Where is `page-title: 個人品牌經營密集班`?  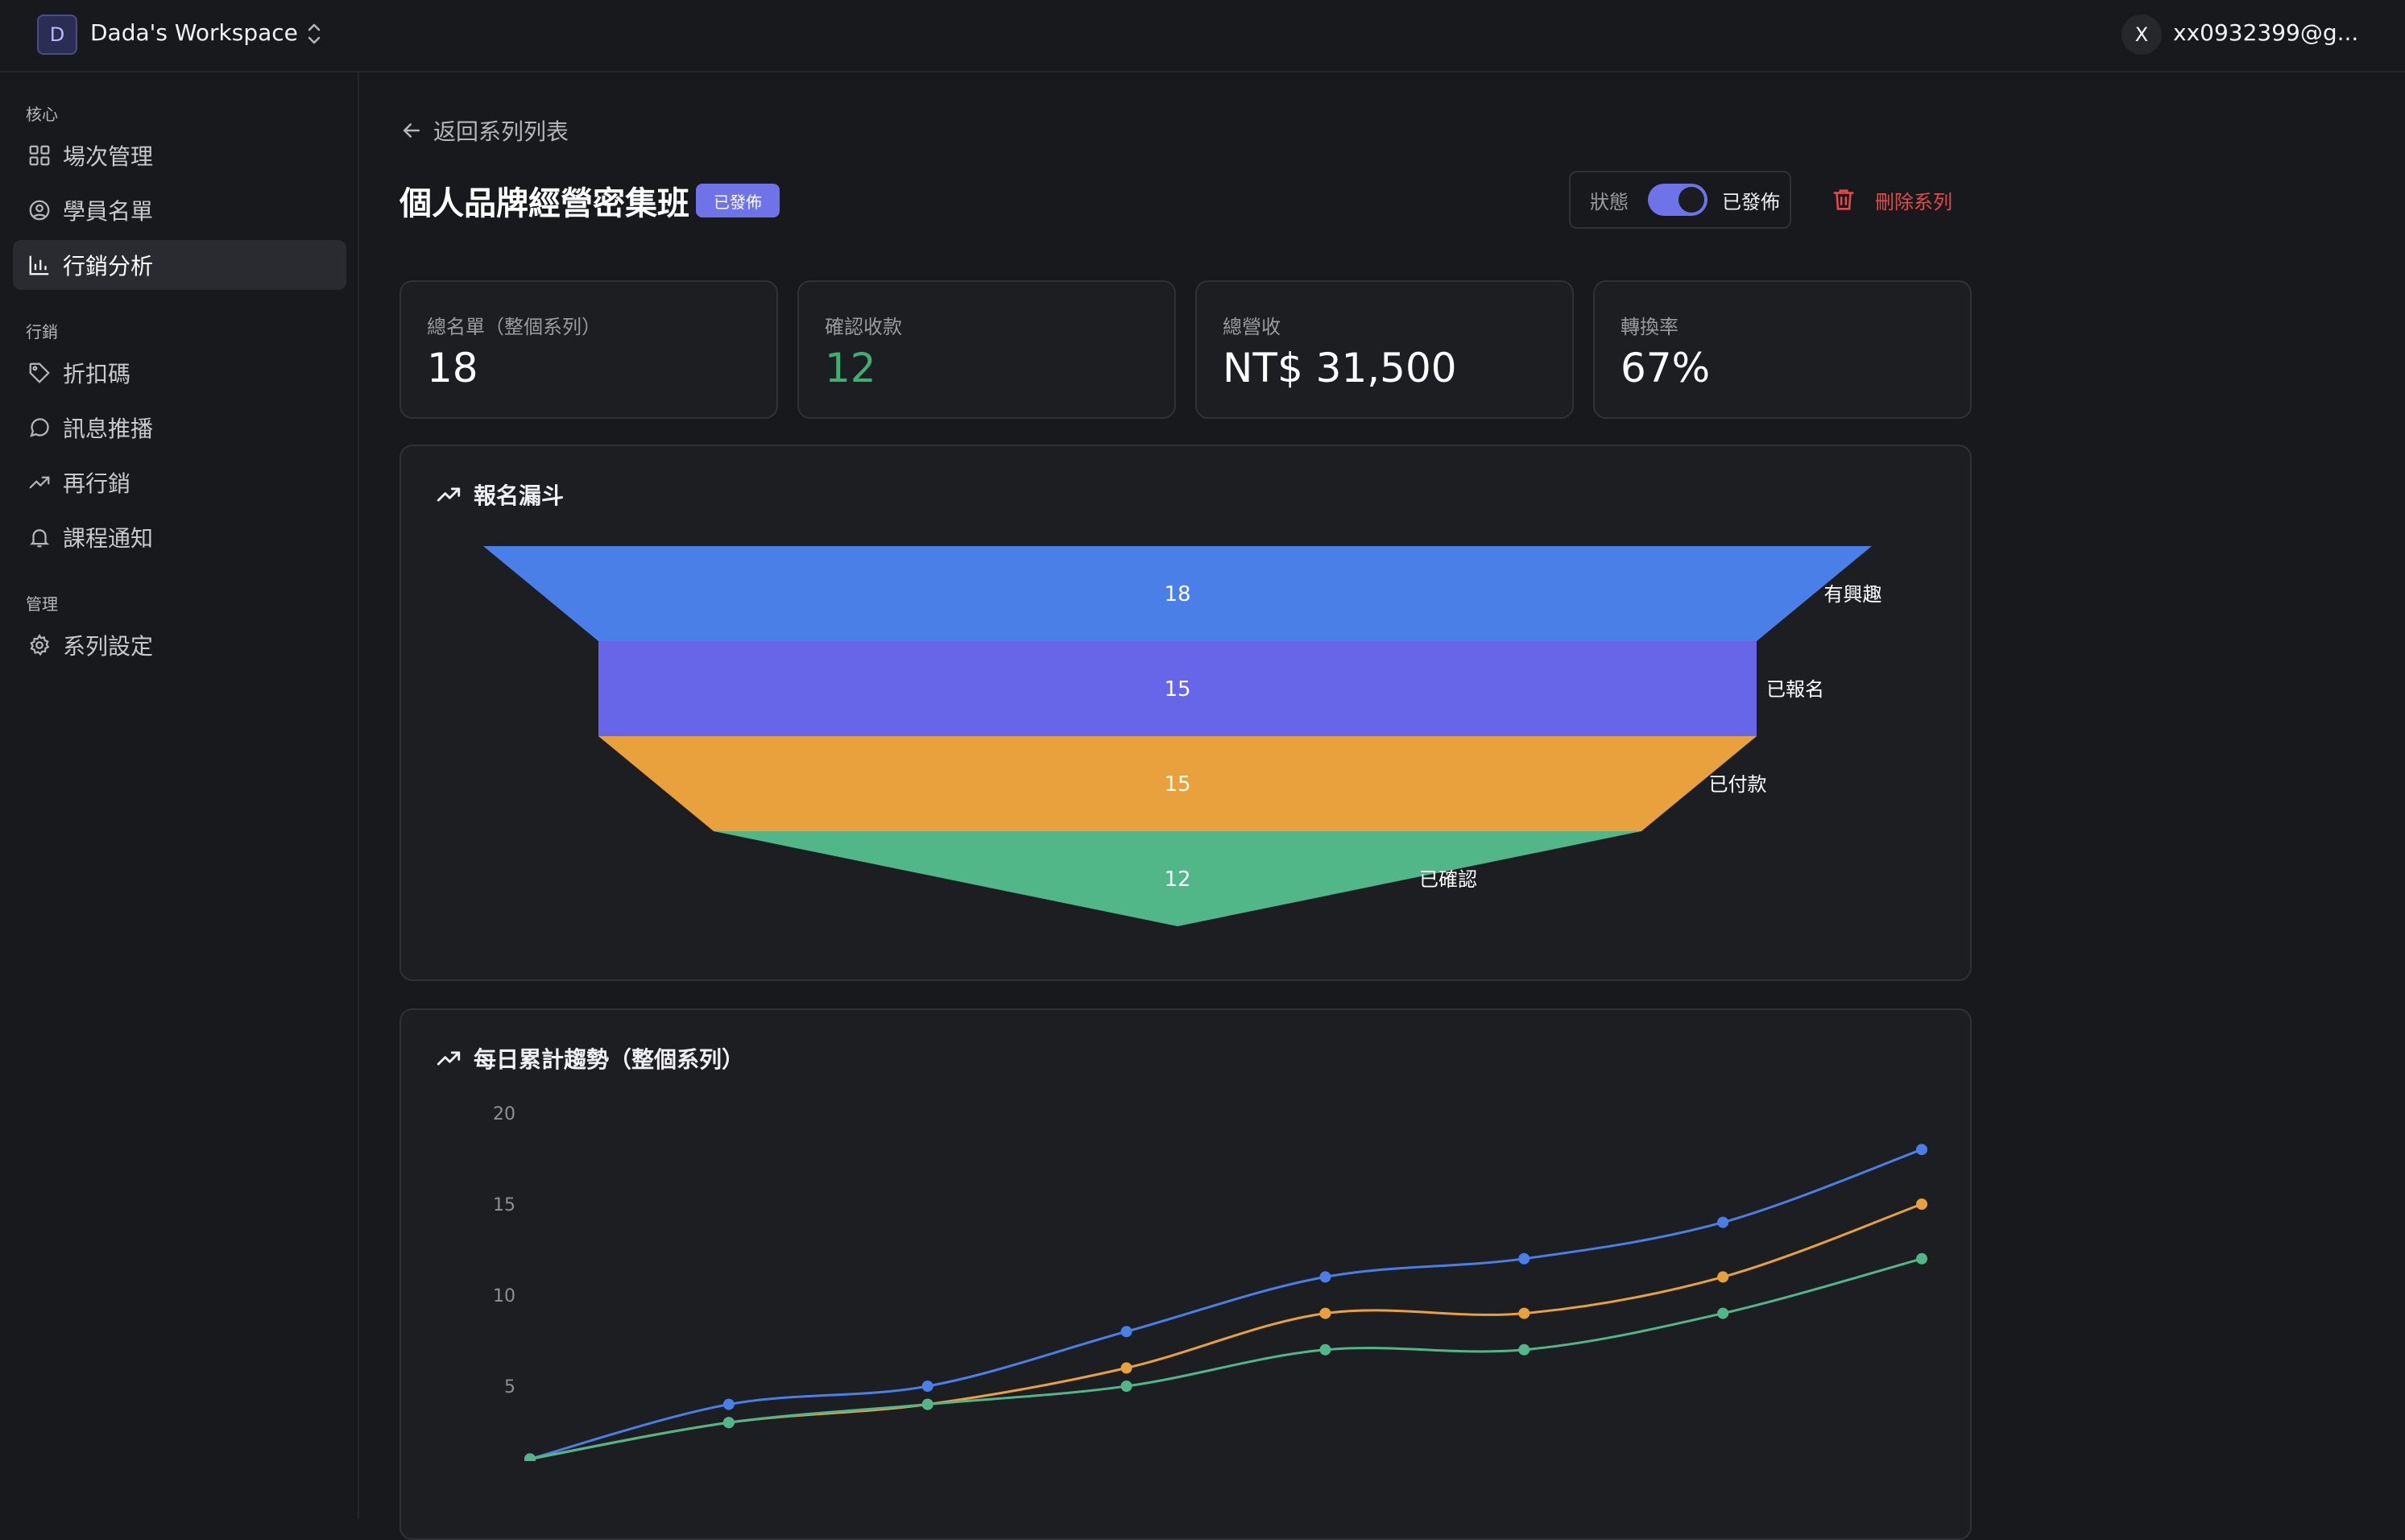
page-title: 個人品牌經營密集班 is located at coordinates (544, 203).